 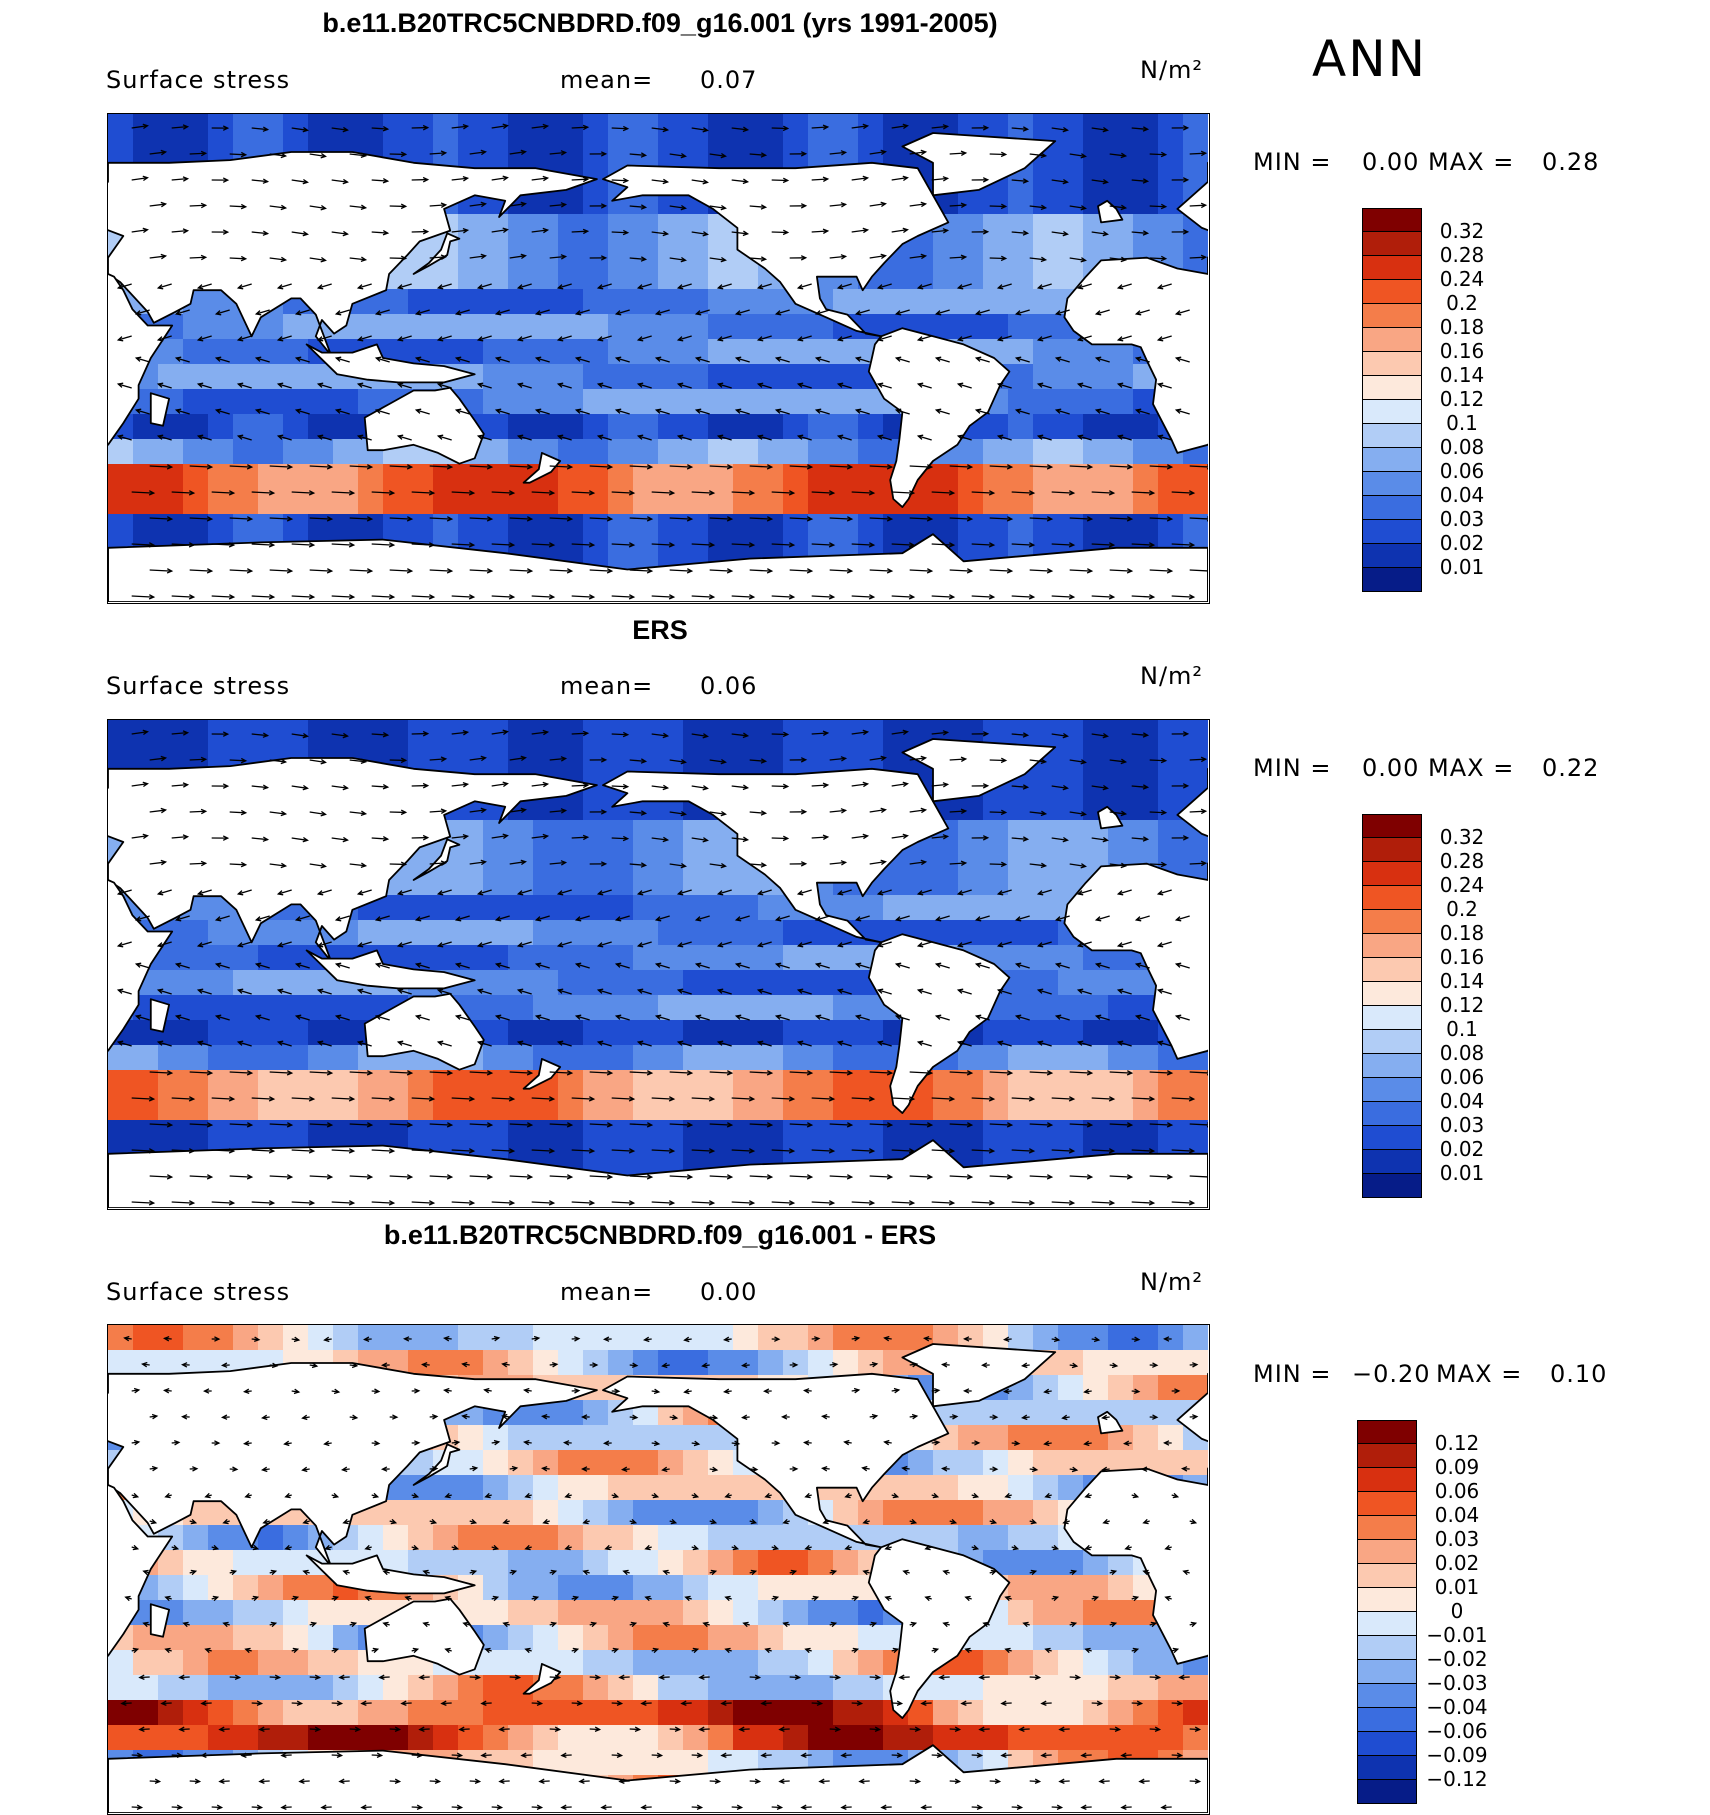 What do you see at coordinates (1392, 826) in the screenshot?
I see `colorbar-swatch` at bounding box center [1392, 826].